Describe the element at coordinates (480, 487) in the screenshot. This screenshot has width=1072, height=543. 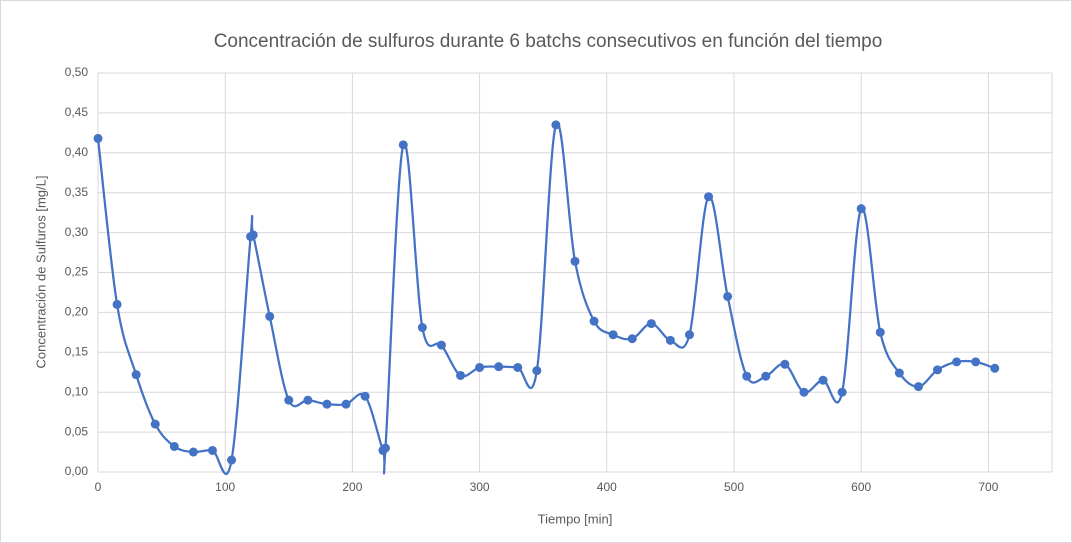
I see `x-tick-label: 300` at that location.